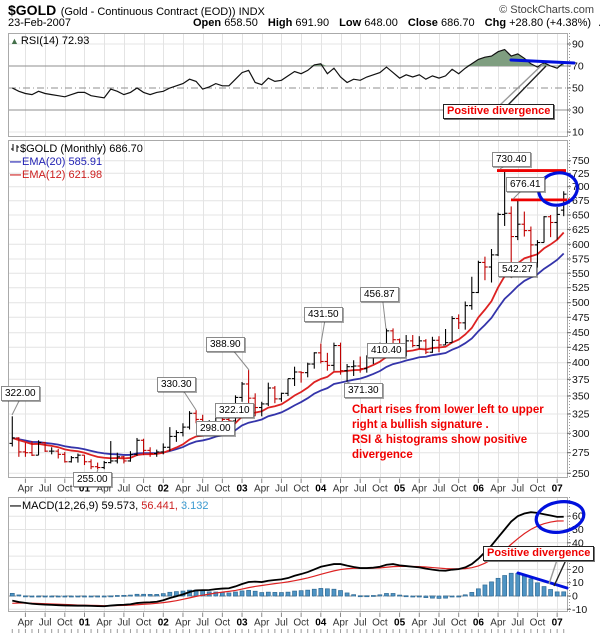  I want to click on ohlc-chart-icon, so click(15, 148).